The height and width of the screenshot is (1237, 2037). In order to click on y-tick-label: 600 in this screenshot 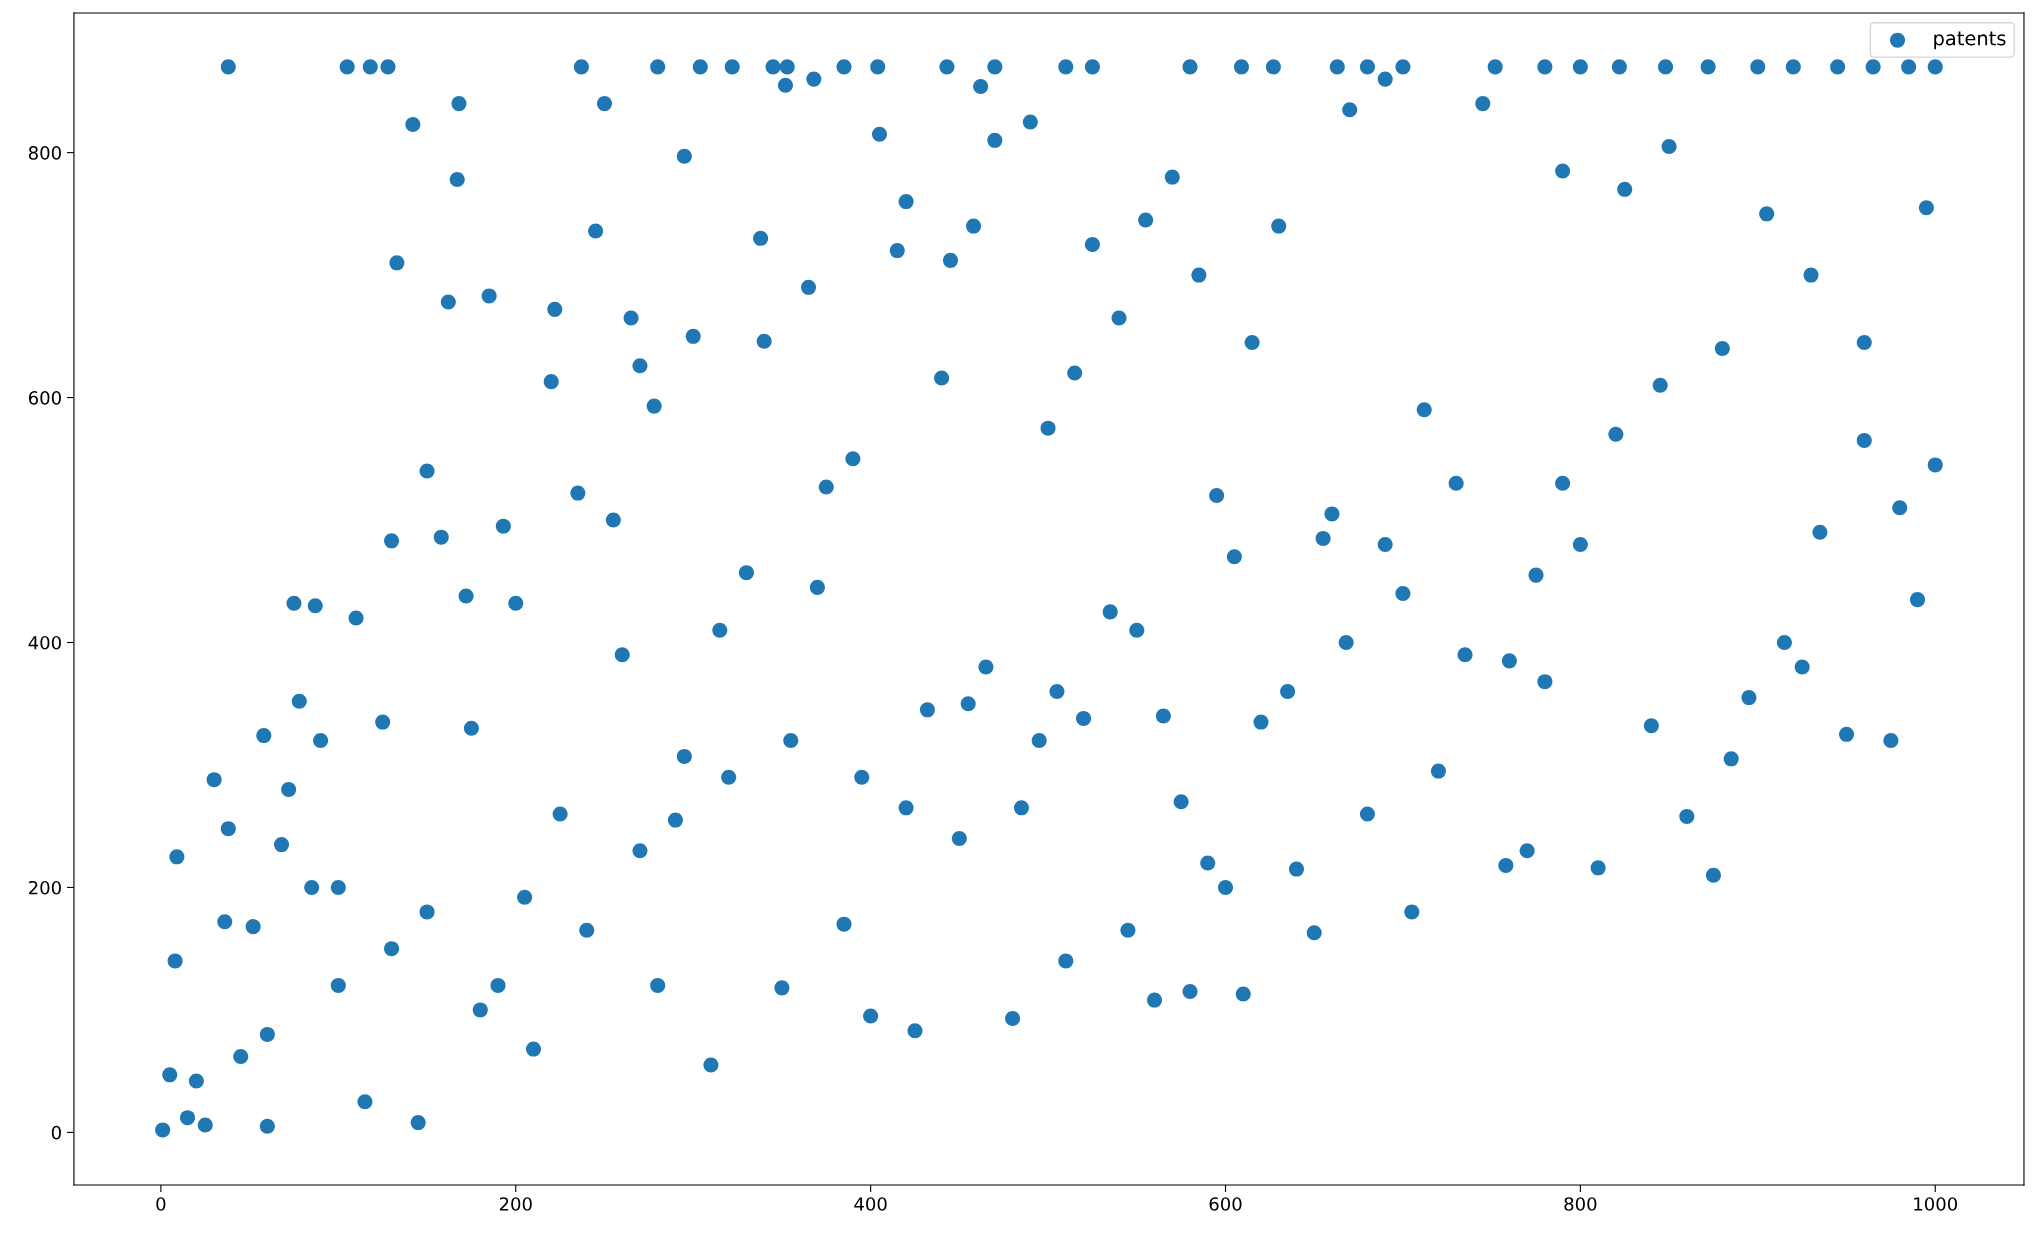, I will do `click(44, 398)`.